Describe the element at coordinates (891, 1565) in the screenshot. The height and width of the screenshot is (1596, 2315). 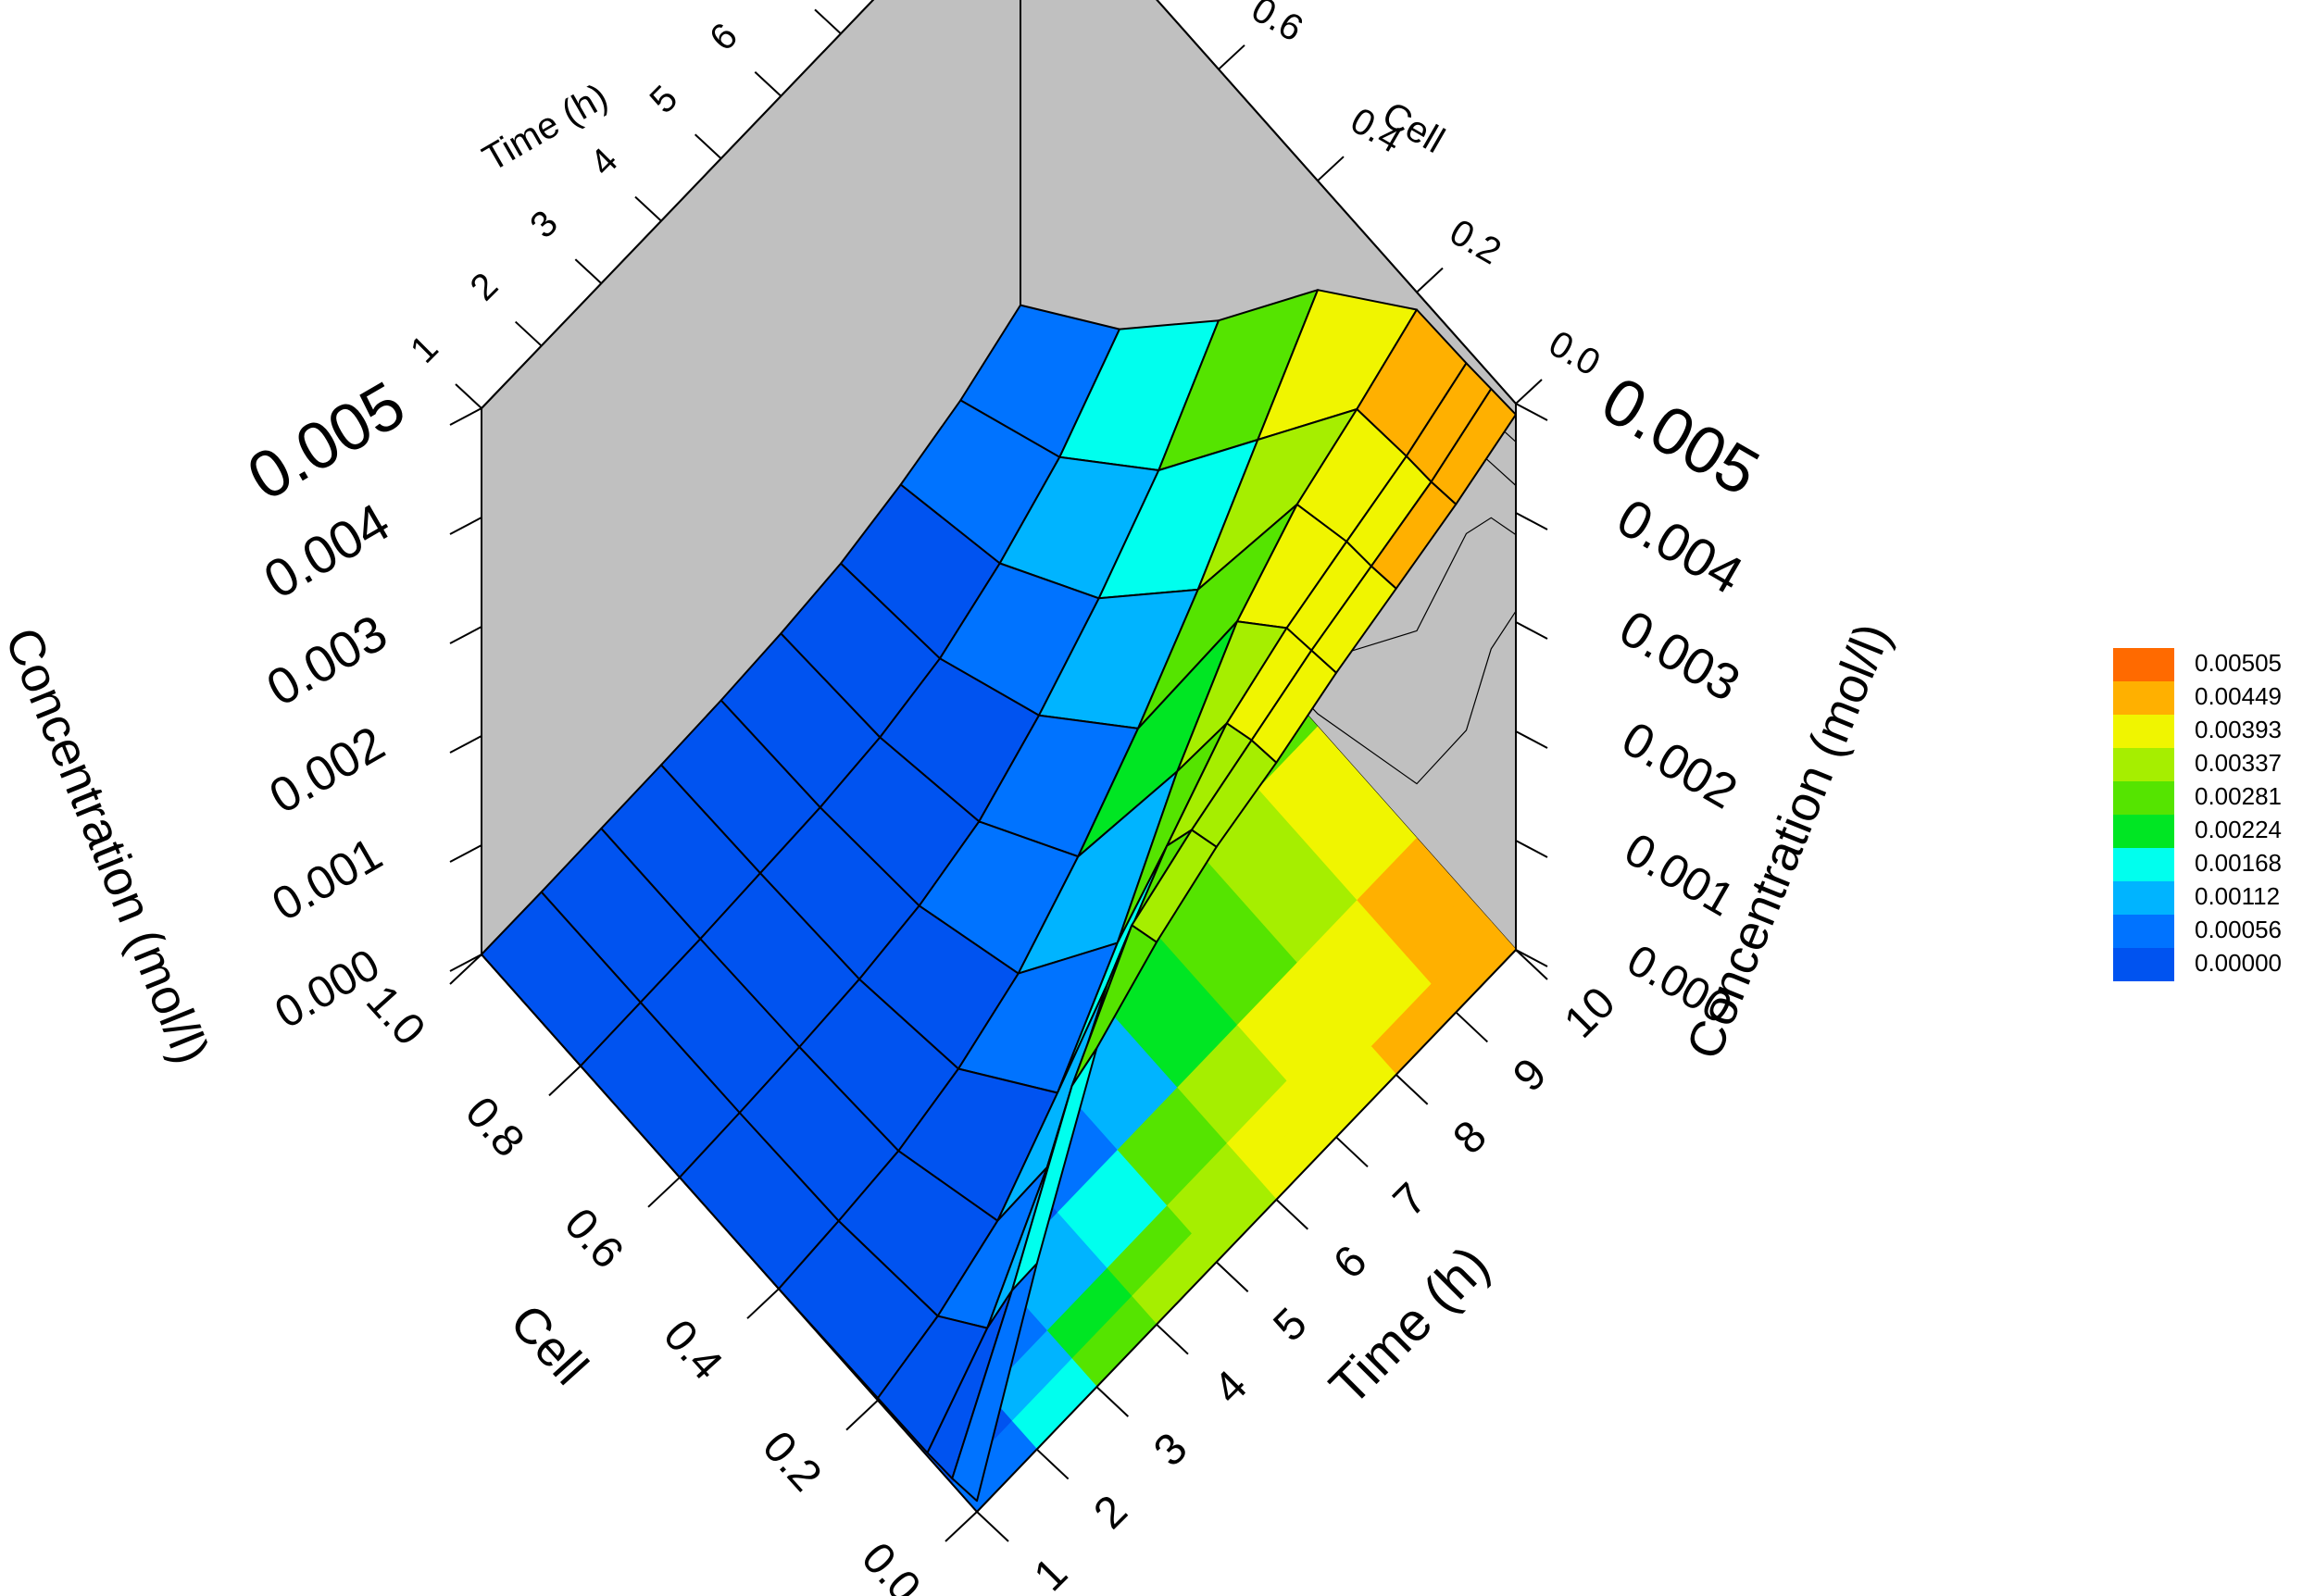
I see `cell-tick-label: 0.0` at that location.